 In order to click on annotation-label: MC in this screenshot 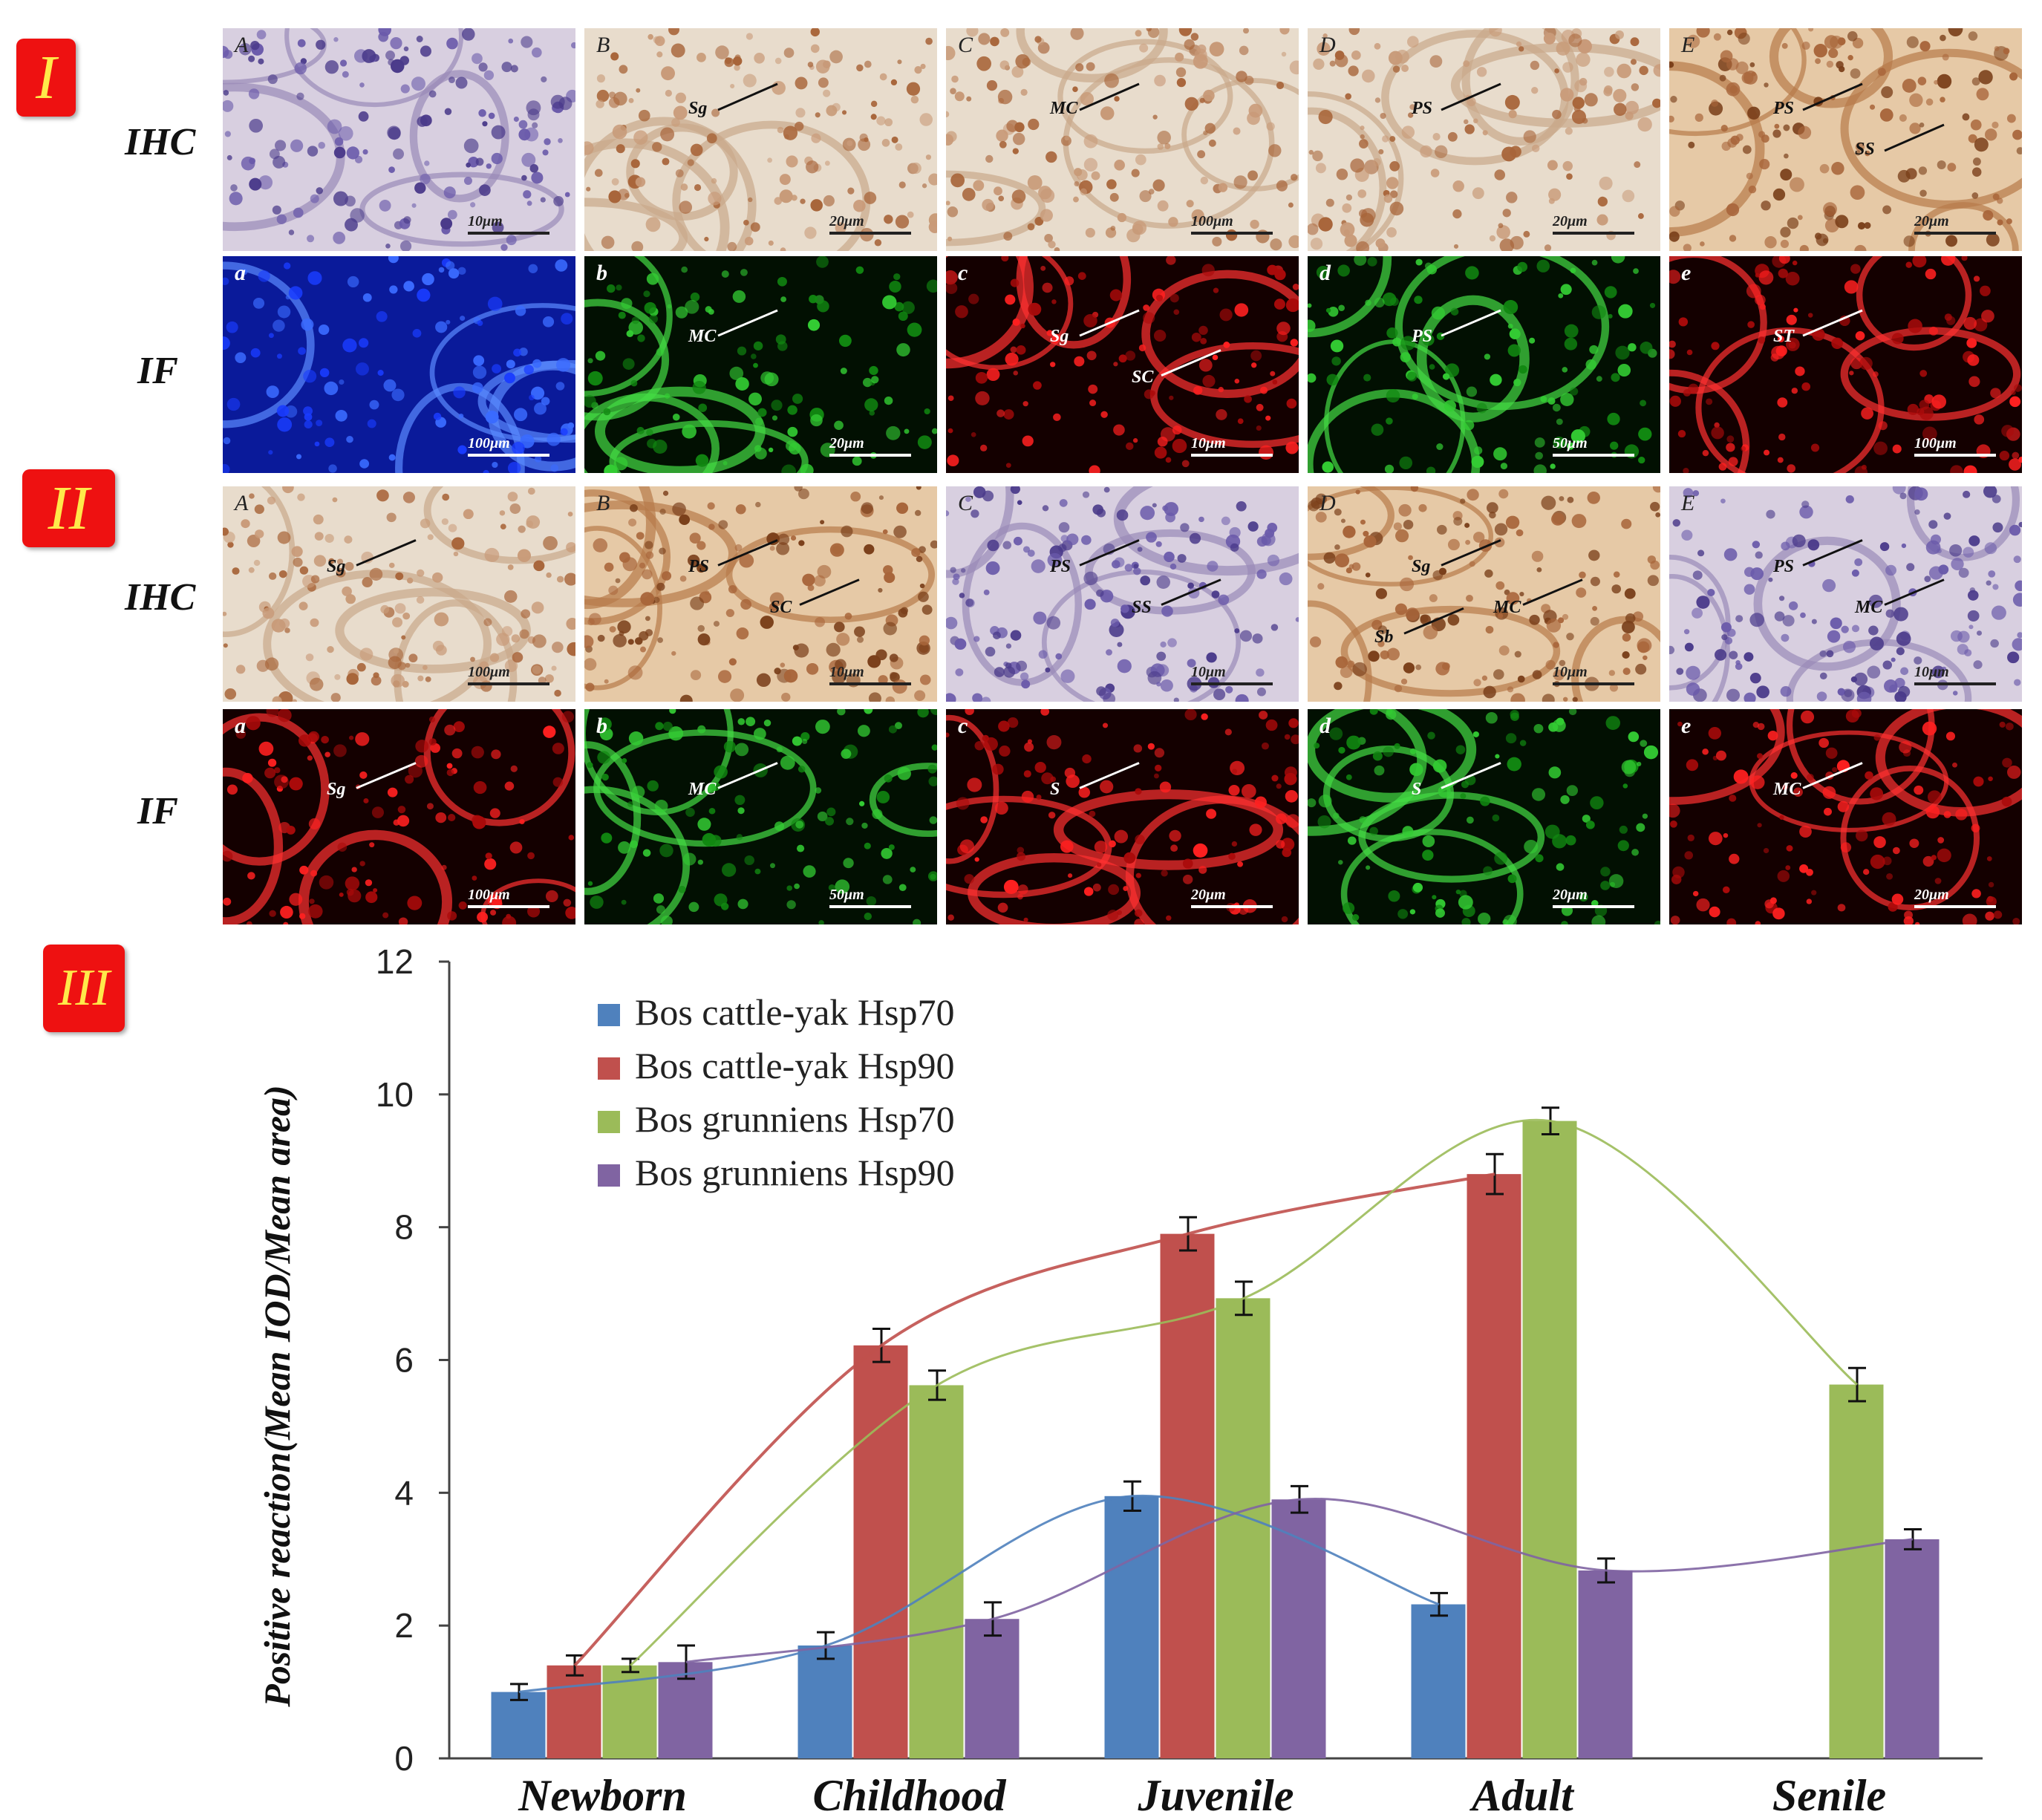, I will do `click(1507, 607)`.